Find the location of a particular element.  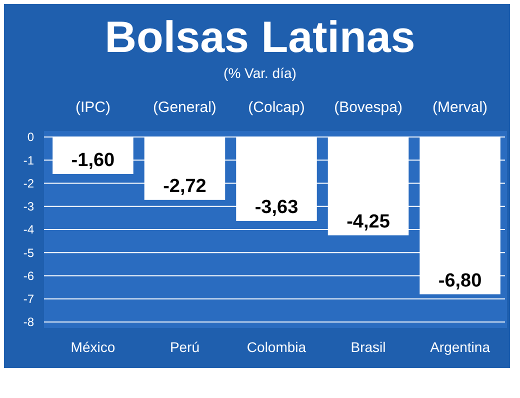

y-tick-label: -3 is located at coordinates (28, 207).